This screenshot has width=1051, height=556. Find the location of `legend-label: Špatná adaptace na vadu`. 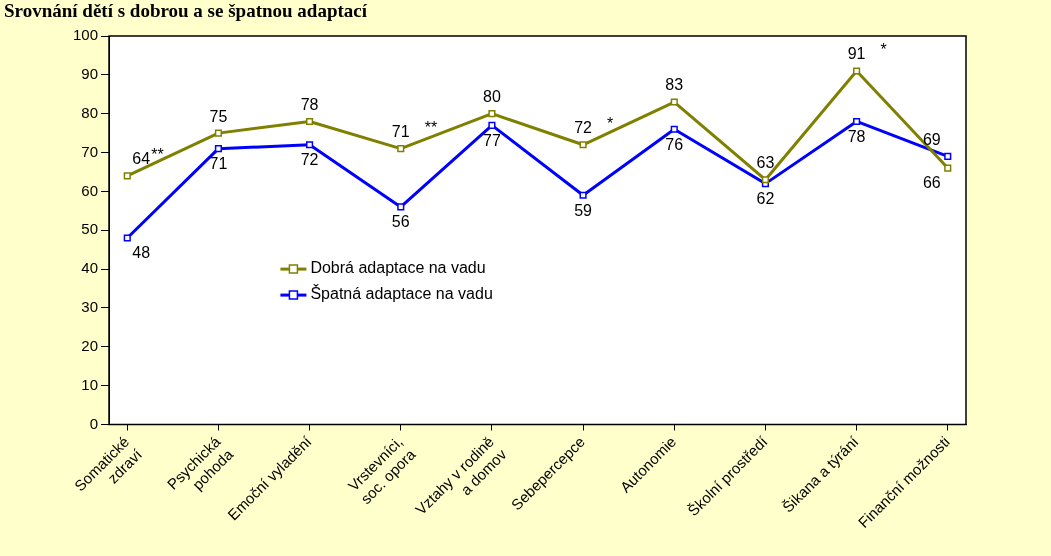

legend-label: Špatná adaptace na vadu is located at coordinates (401, 293).